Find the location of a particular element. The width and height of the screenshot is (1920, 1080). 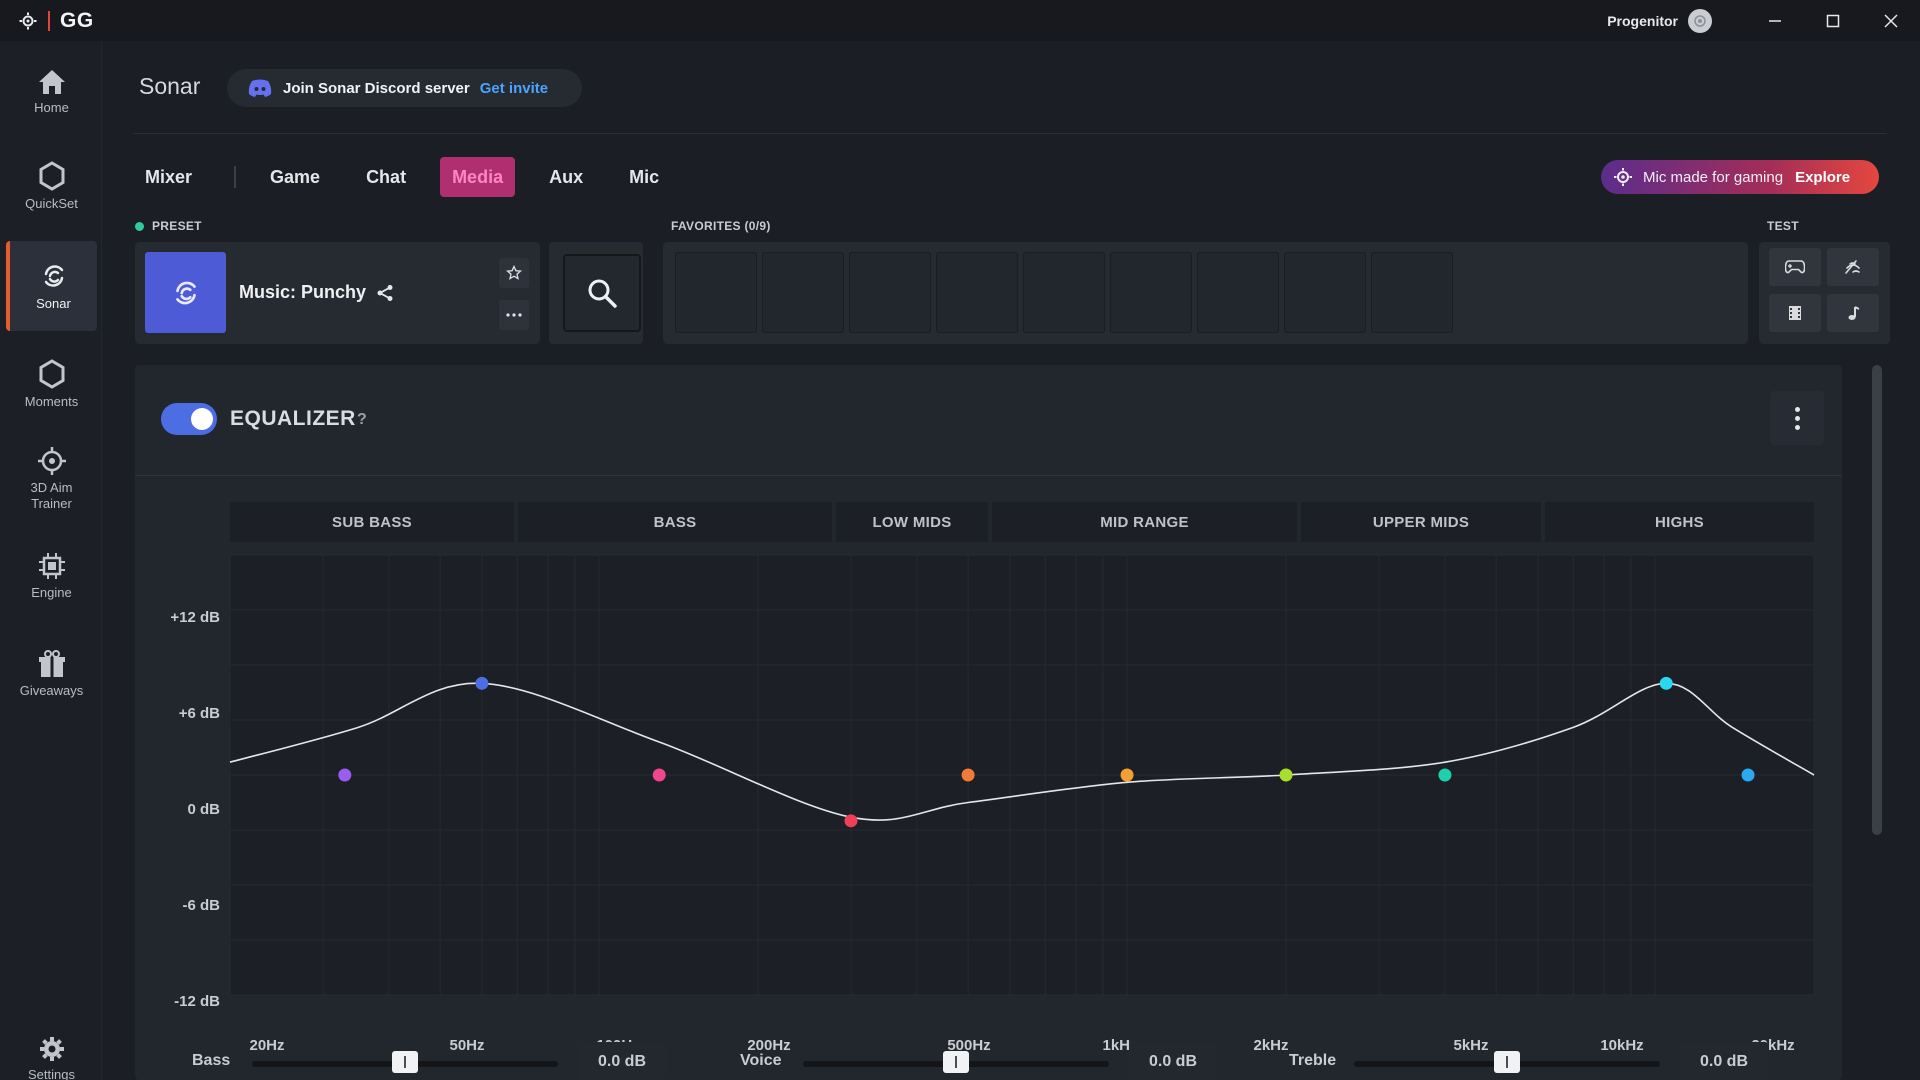

sidebar-item-settings: Settings is located at coordinates (51, 1055).